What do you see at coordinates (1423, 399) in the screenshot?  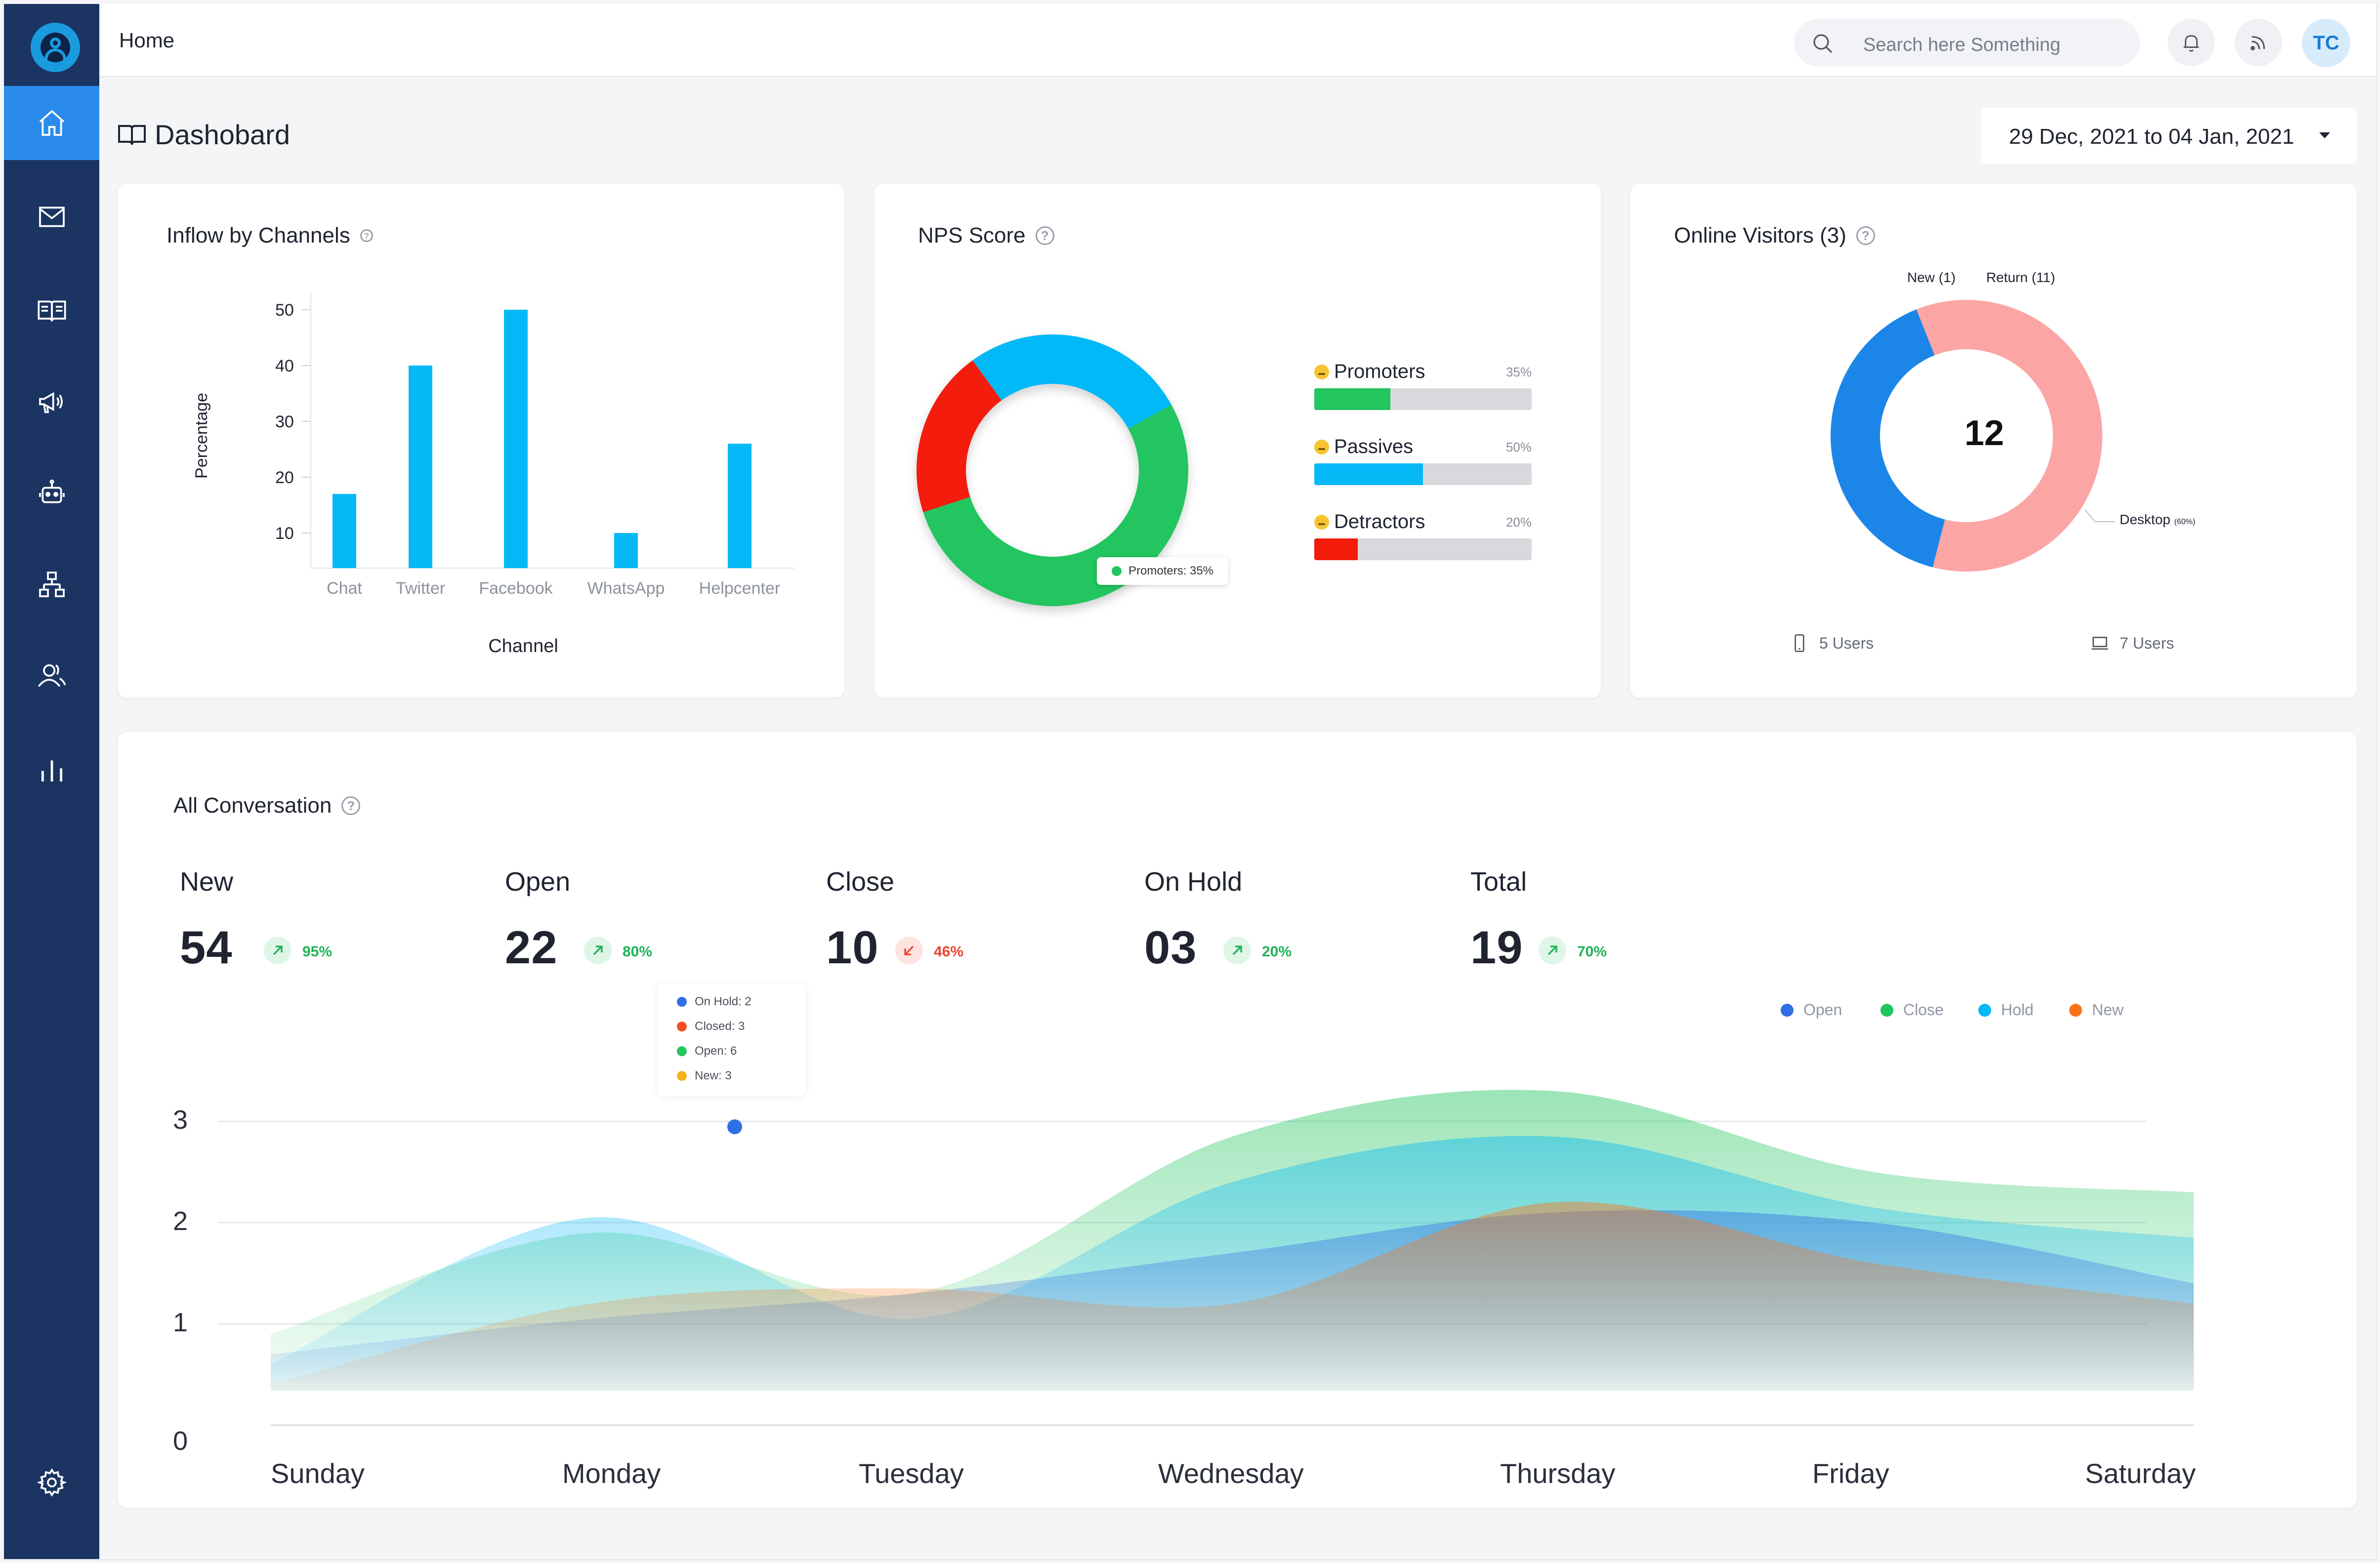 I see `nps-progress-track` at bounding box center [1423, 399].